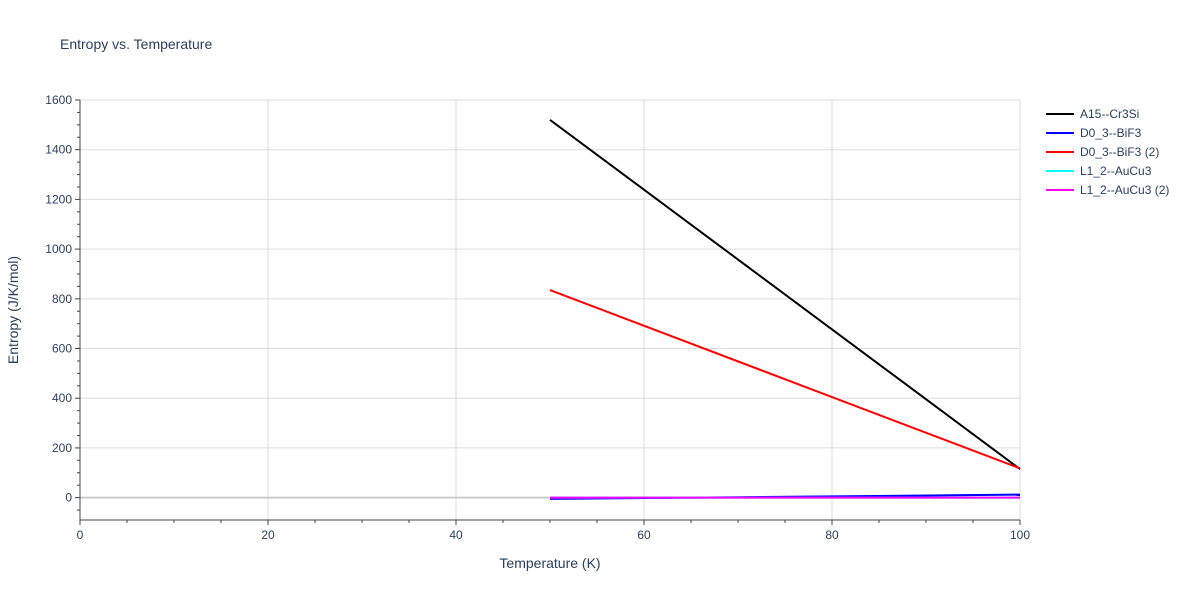 The width and height of the screenshot is (1200, 600). I want to click on legend-label: A15--Cr3Si, so click(1109, 114).